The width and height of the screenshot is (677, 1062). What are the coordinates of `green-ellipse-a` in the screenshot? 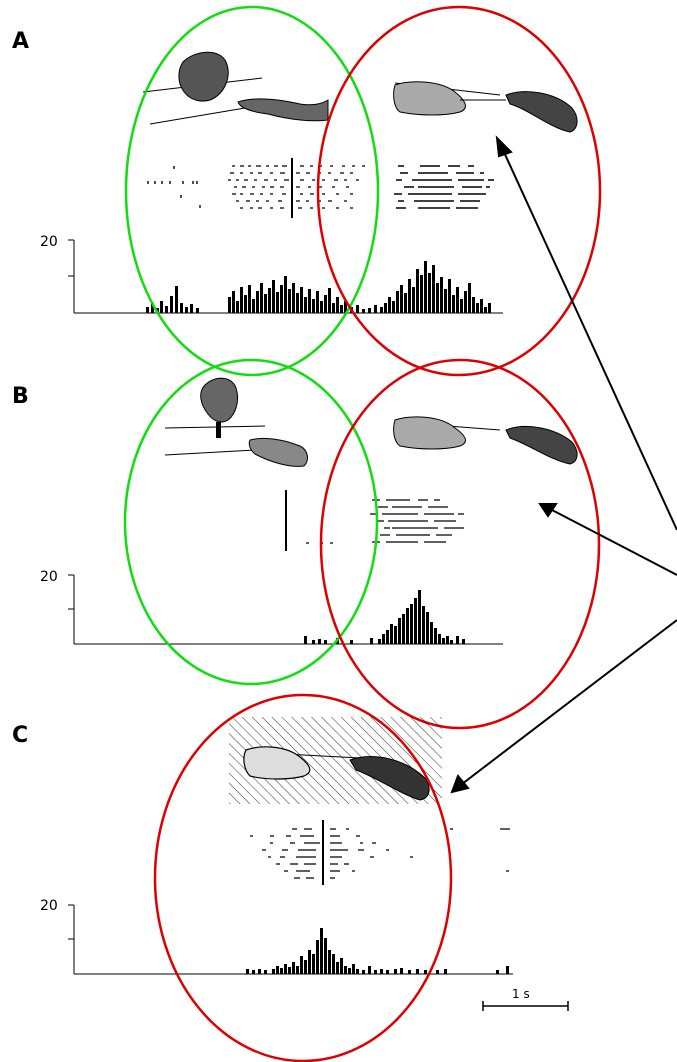 It's located at (252, 191).